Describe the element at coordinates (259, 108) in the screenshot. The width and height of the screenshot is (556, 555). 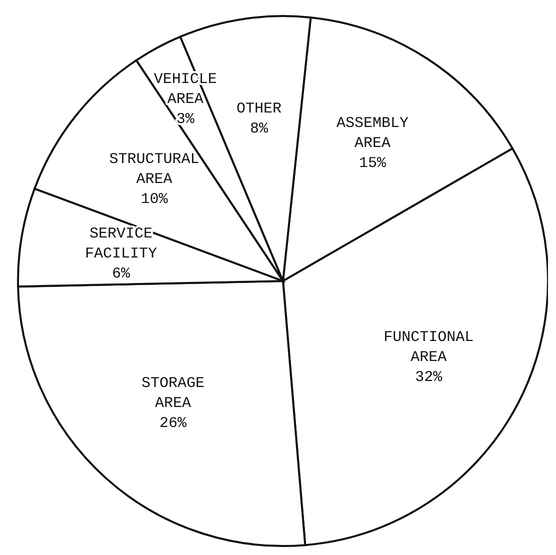
I see `slice-label: OTHER` at that location.